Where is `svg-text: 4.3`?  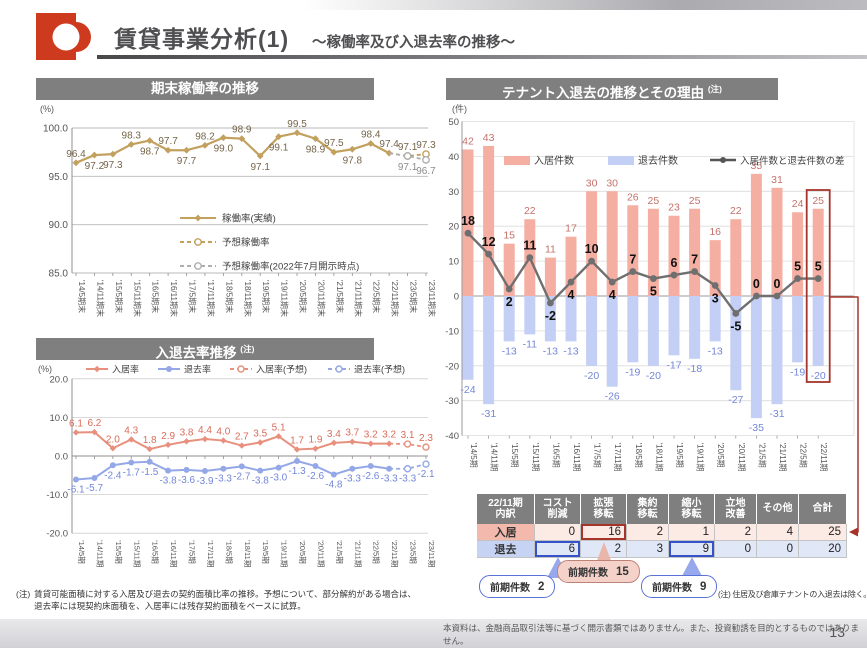 svg-text: 4.3 is located at coordinates (131, 430).